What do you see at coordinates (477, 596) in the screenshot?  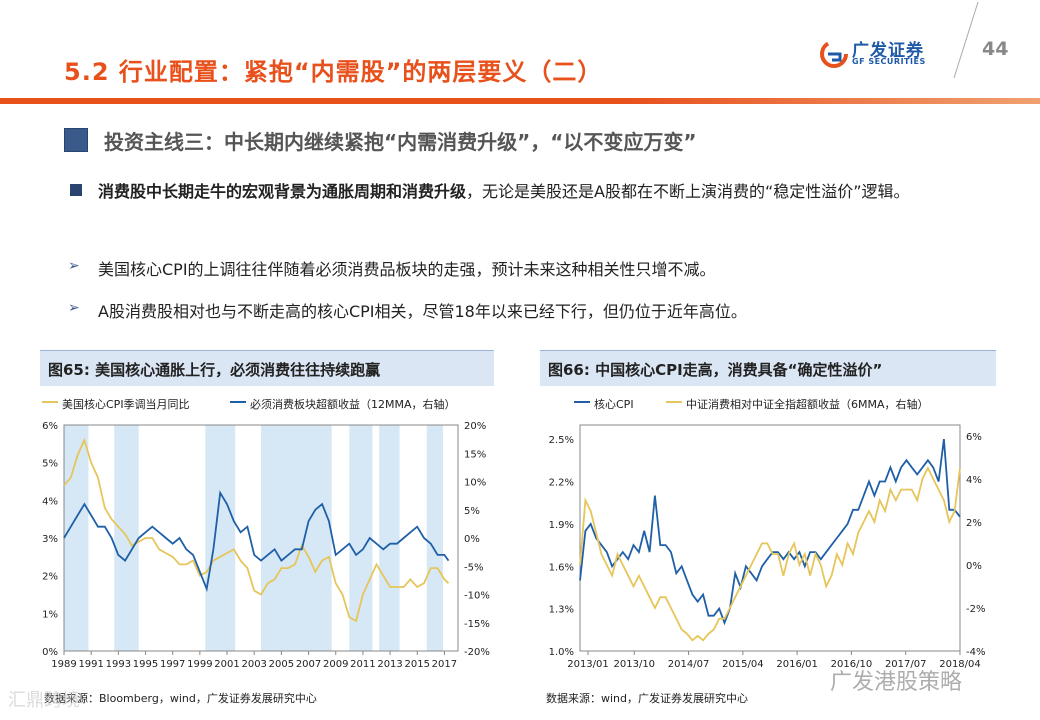 I see `y-right-tick-label: -10%` at bounding box center [477, 596].